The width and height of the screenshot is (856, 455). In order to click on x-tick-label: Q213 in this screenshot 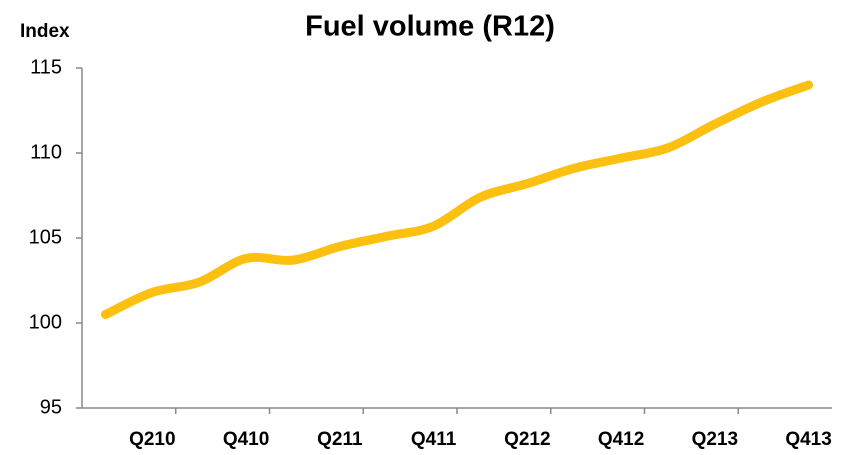, I will do `click(715, 439)`.